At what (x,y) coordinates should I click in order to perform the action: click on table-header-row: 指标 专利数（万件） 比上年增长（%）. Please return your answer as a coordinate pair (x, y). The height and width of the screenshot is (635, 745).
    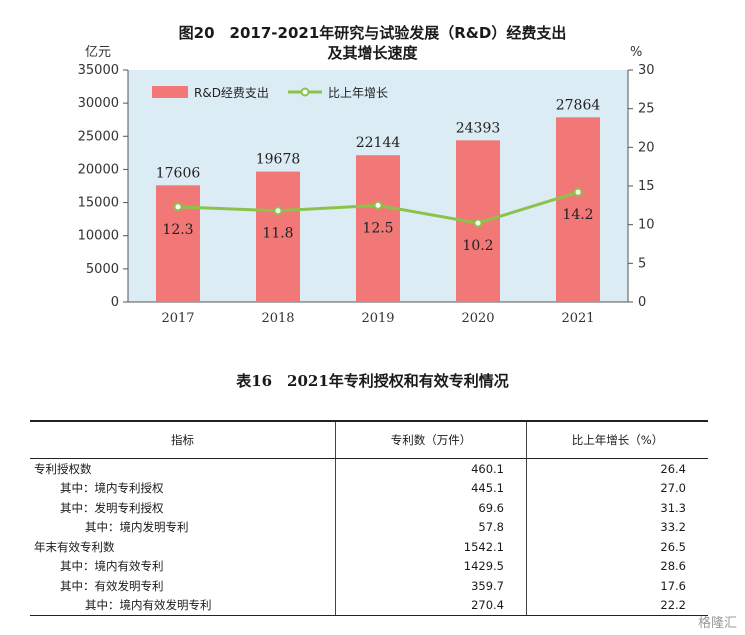
    Looking at the image, I should click on (369, 439).